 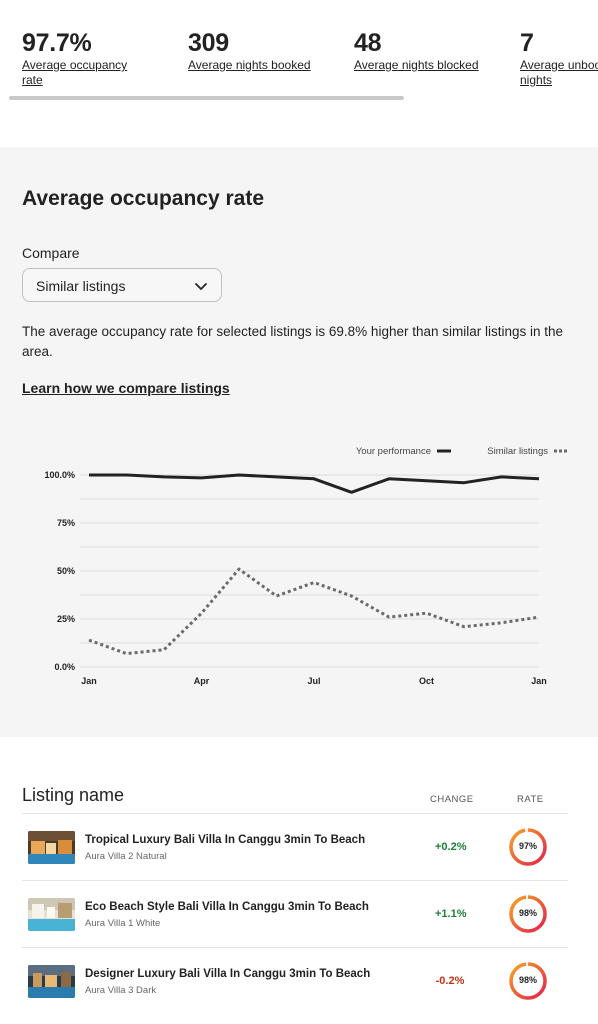 I want to click on stat-value: 48, so click(x=368, y=43).